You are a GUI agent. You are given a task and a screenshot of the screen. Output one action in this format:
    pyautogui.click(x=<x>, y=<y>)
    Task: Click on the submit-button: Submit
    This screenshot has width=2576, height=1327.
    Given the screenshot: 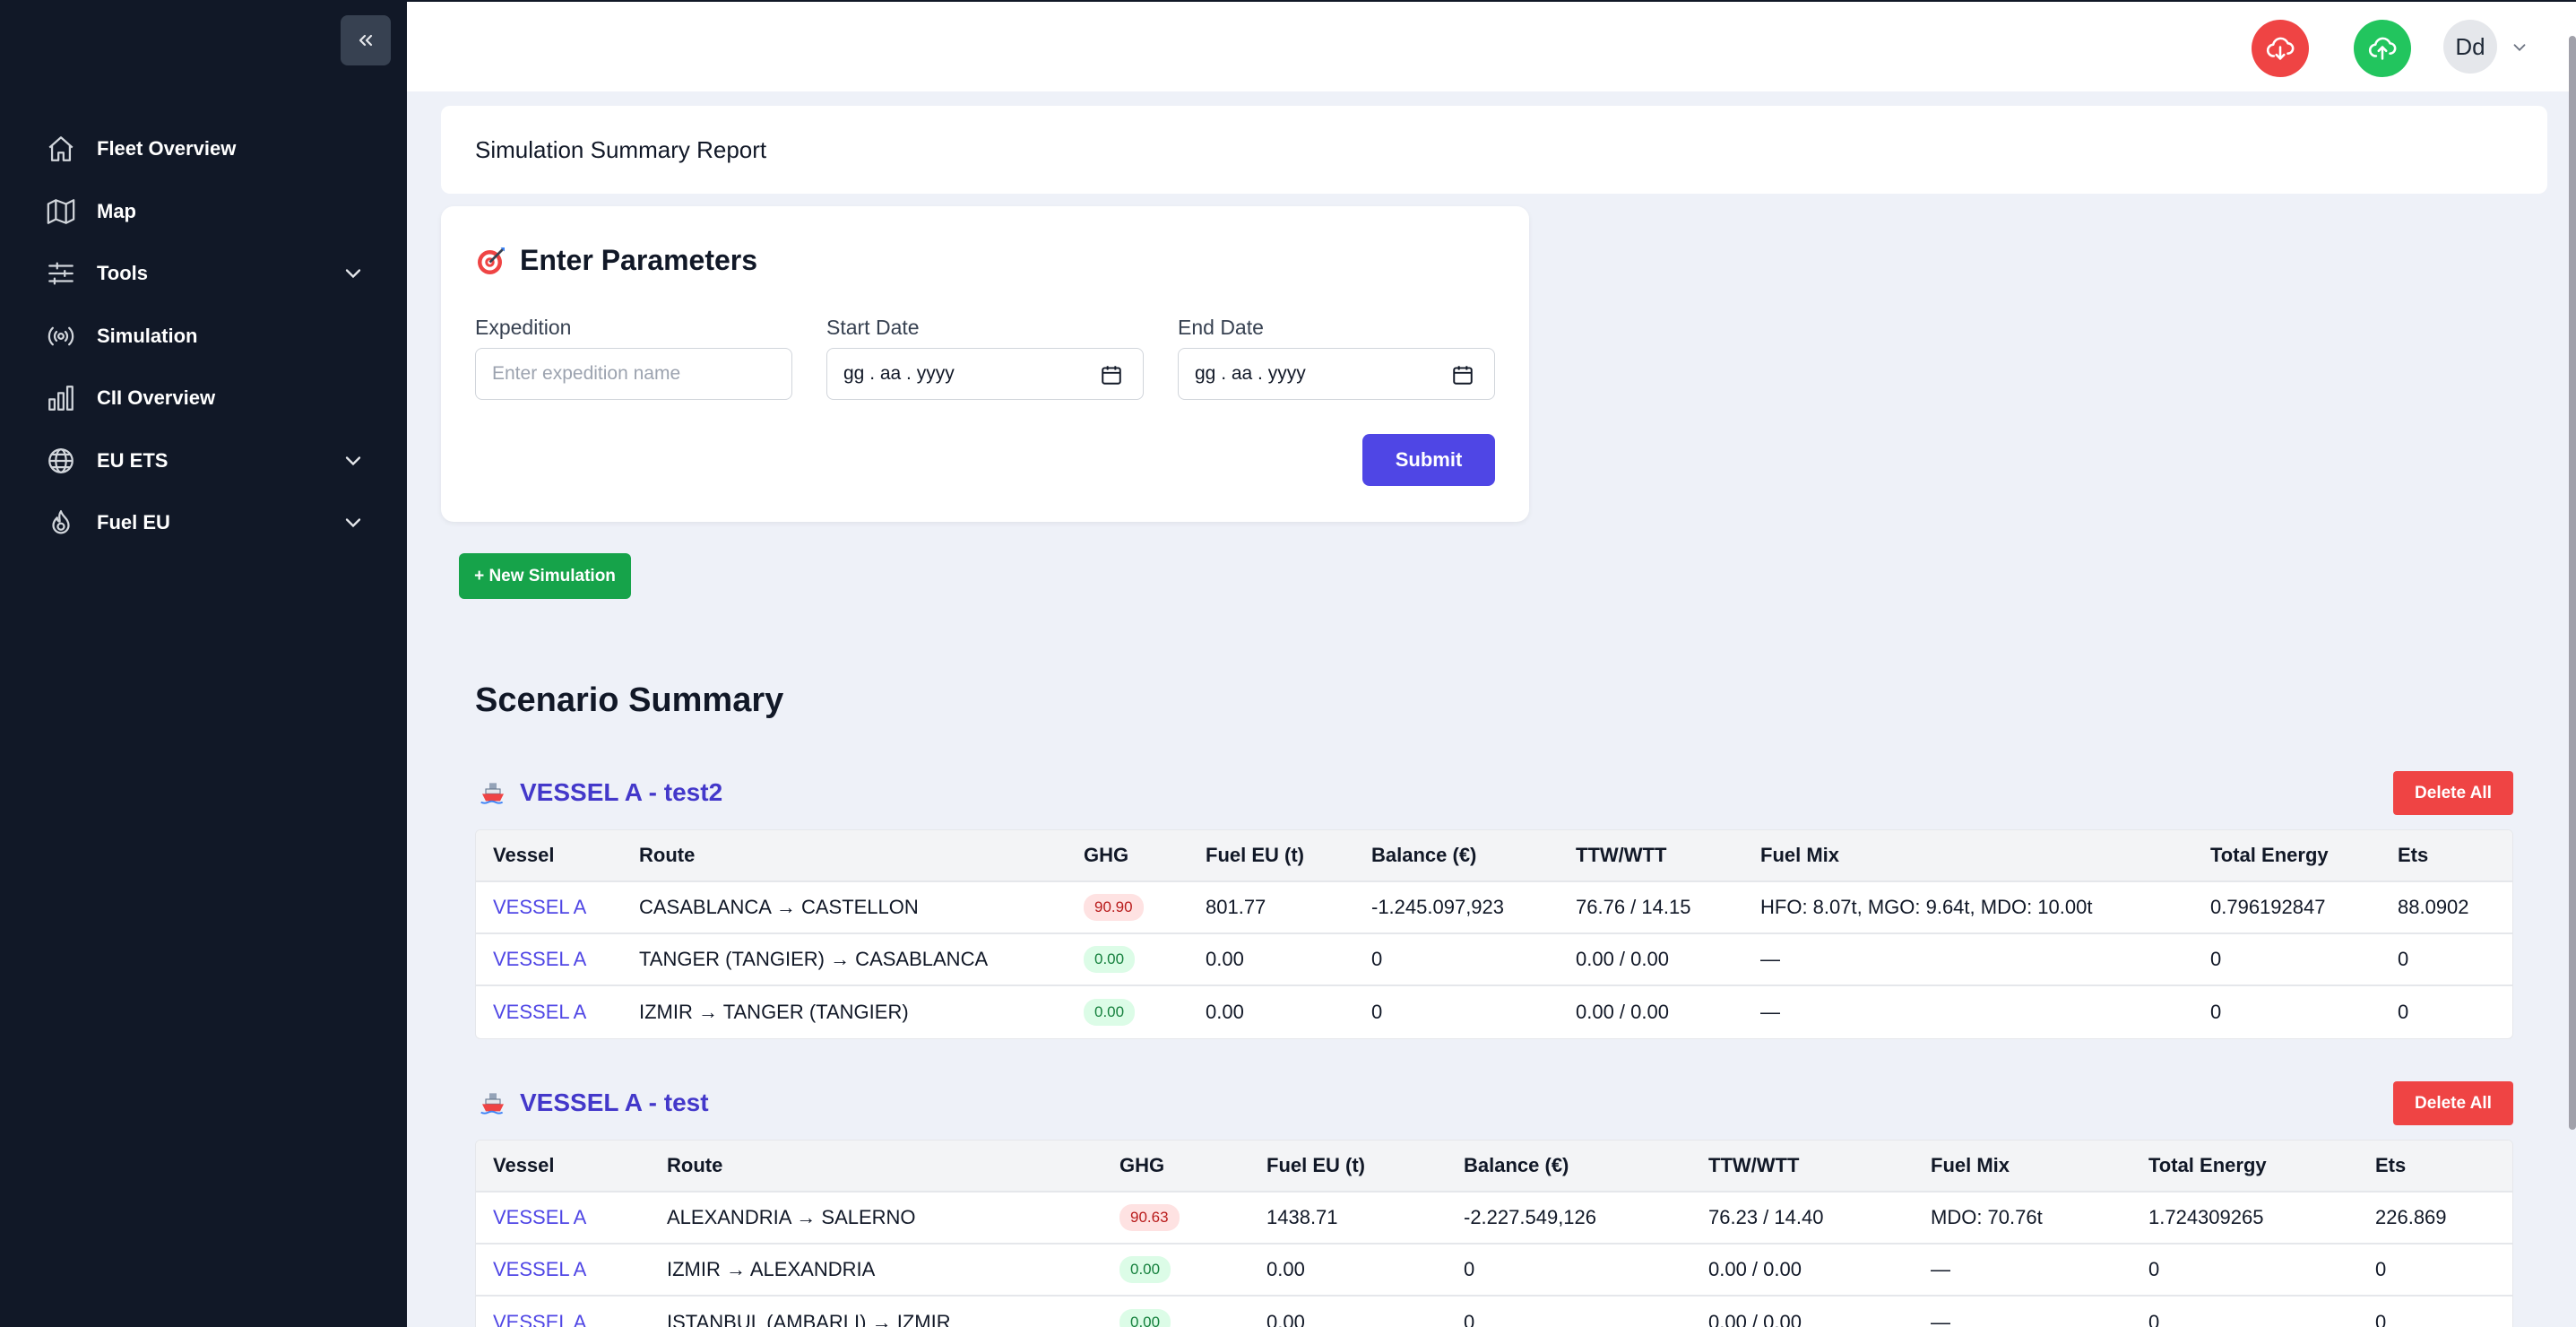 What is the action you would take?
    pyautogui.click(x=1428, y=460)
    